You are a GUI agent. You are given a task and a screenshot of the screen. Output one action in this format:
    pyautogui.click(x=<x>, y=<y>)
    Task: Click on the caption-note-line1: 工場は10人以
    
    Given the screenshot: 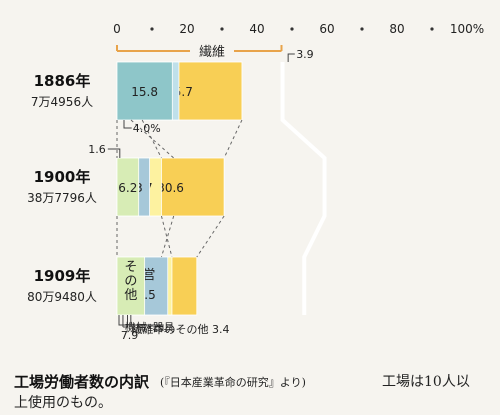 What is the action you would take?
    pyautogui.click(x=426, y=382)
    